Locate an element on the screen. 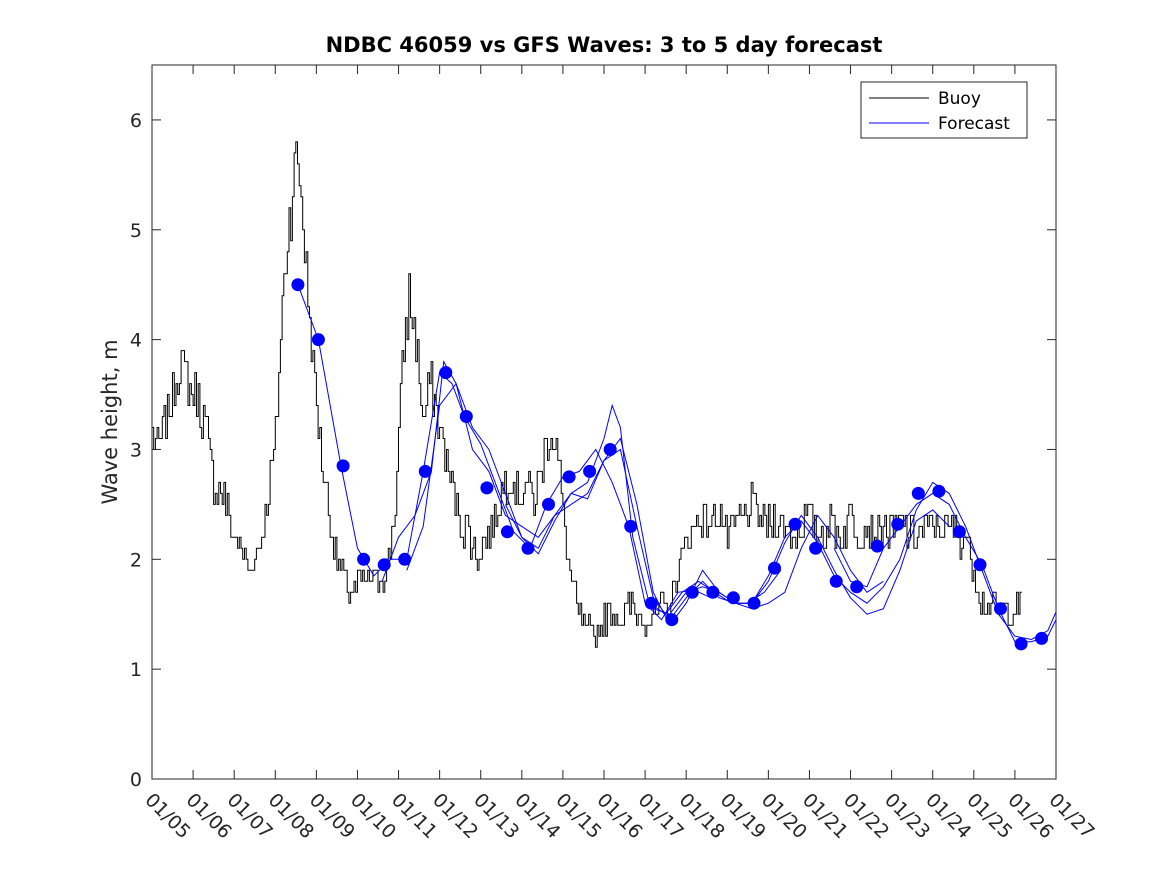 This screenshot has height=875, width=1167. y-tick-label: 5 is located at coordinates (136, 231).